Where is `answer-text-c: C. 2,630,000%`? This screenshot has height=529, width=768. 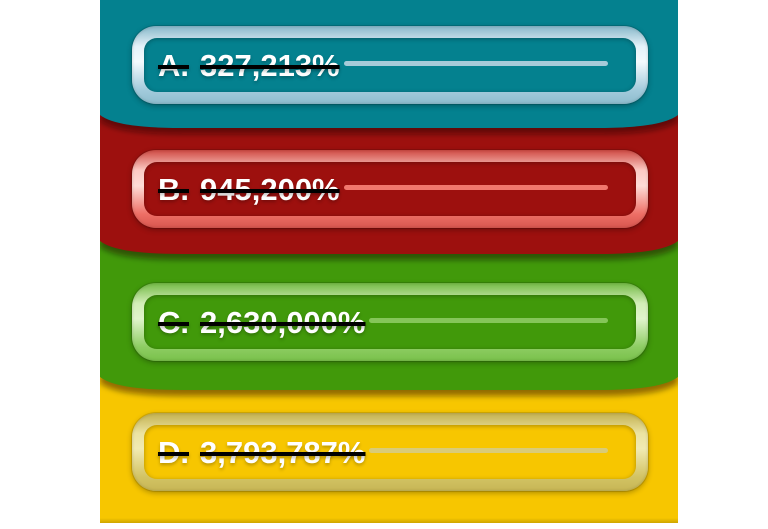 answer-text-c: C. 2,630,000% is located at coordinates (261, 322).